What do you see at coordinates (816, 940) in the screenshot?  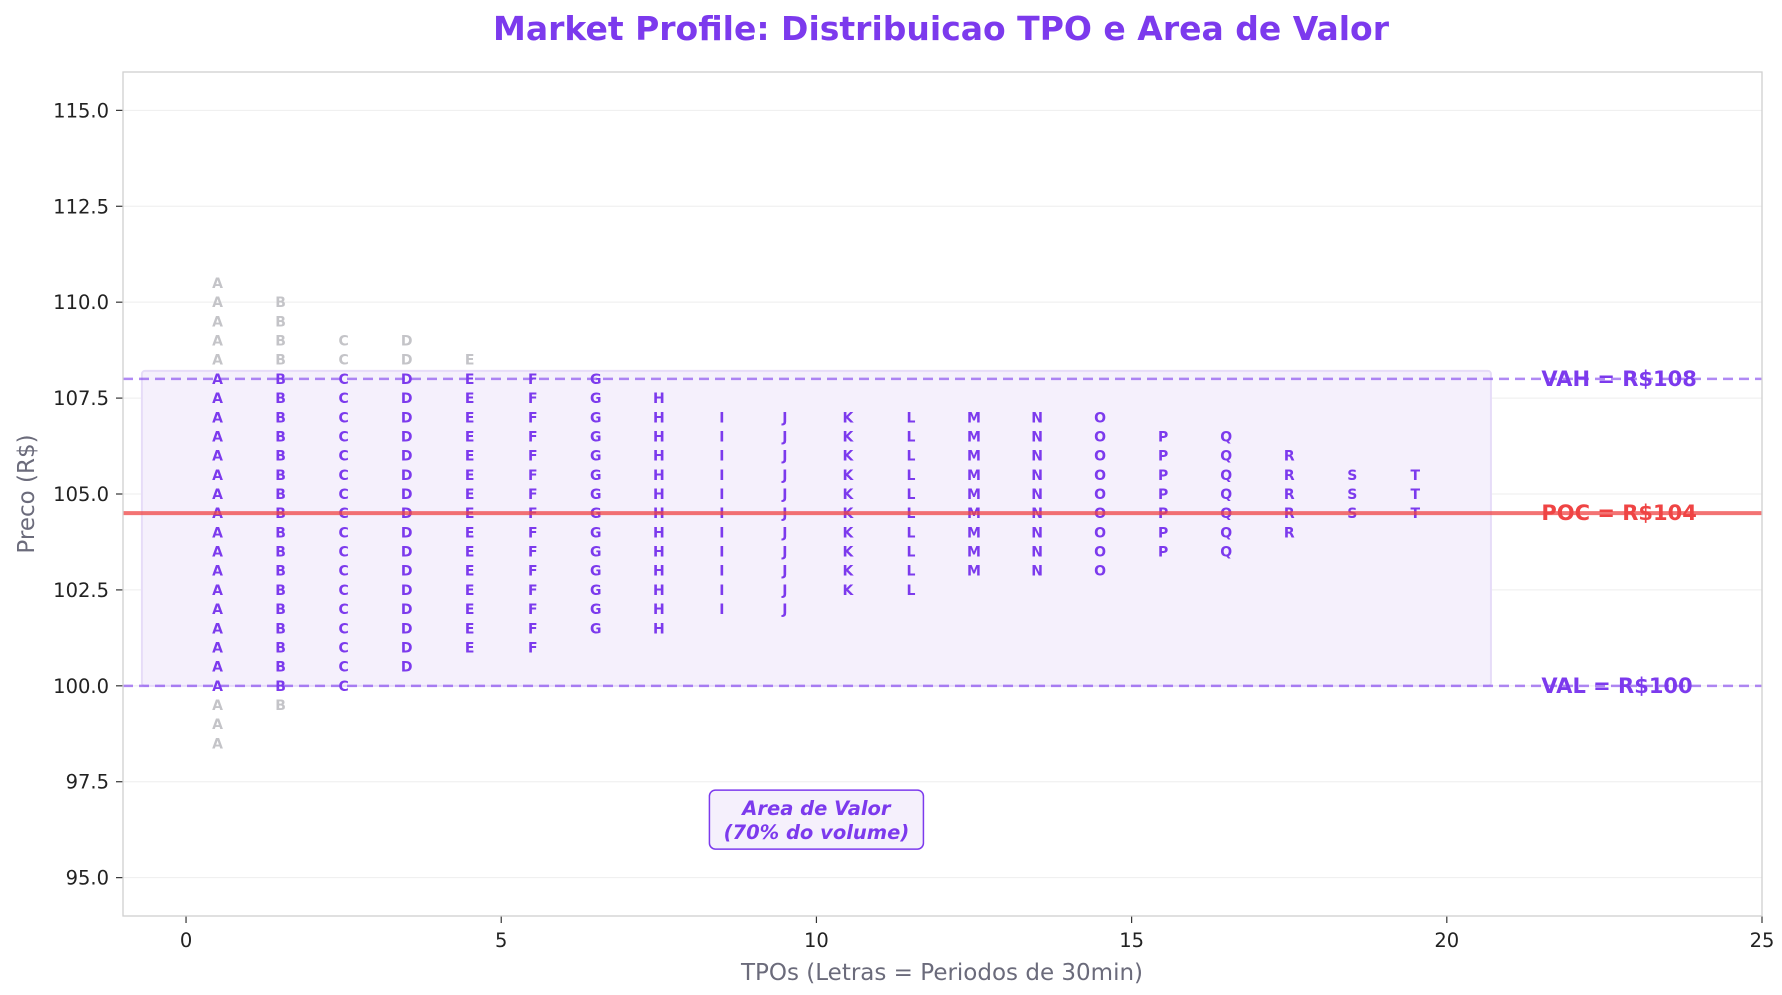 I see `x-tick-label: 10` at bounding box center [816, 940].